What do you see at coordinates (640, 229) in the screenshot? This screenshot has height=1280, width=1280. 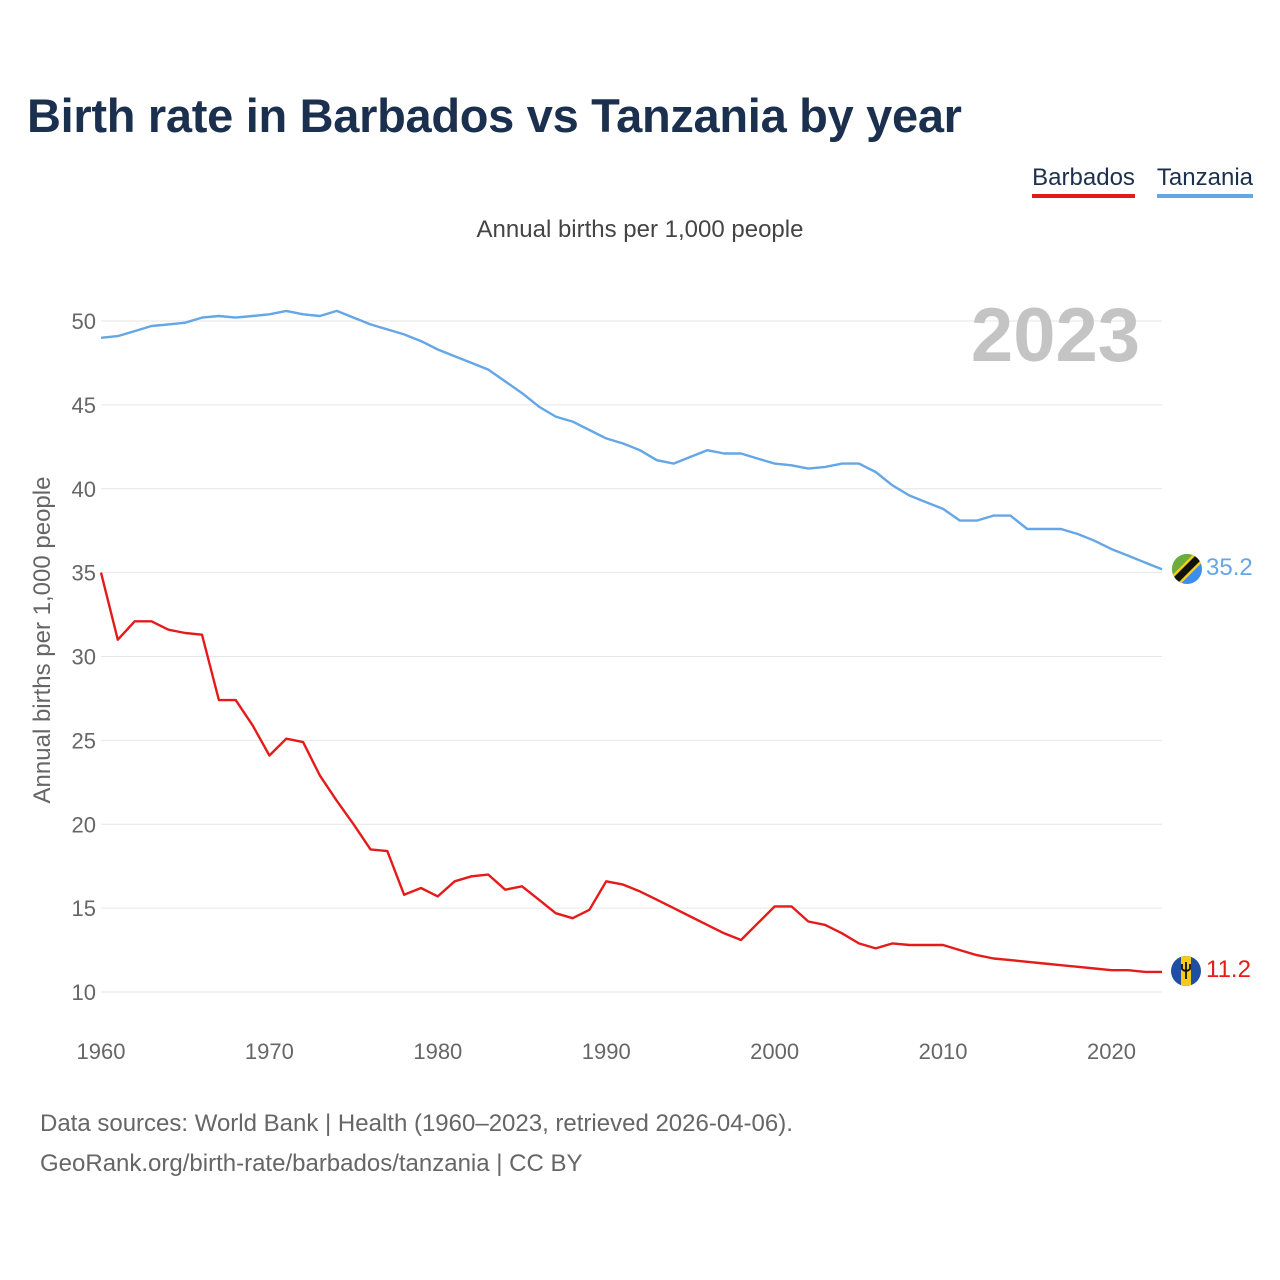 I see `chart-subtitle: Annual births per 1,000 people` at bounding box center [640, 229].